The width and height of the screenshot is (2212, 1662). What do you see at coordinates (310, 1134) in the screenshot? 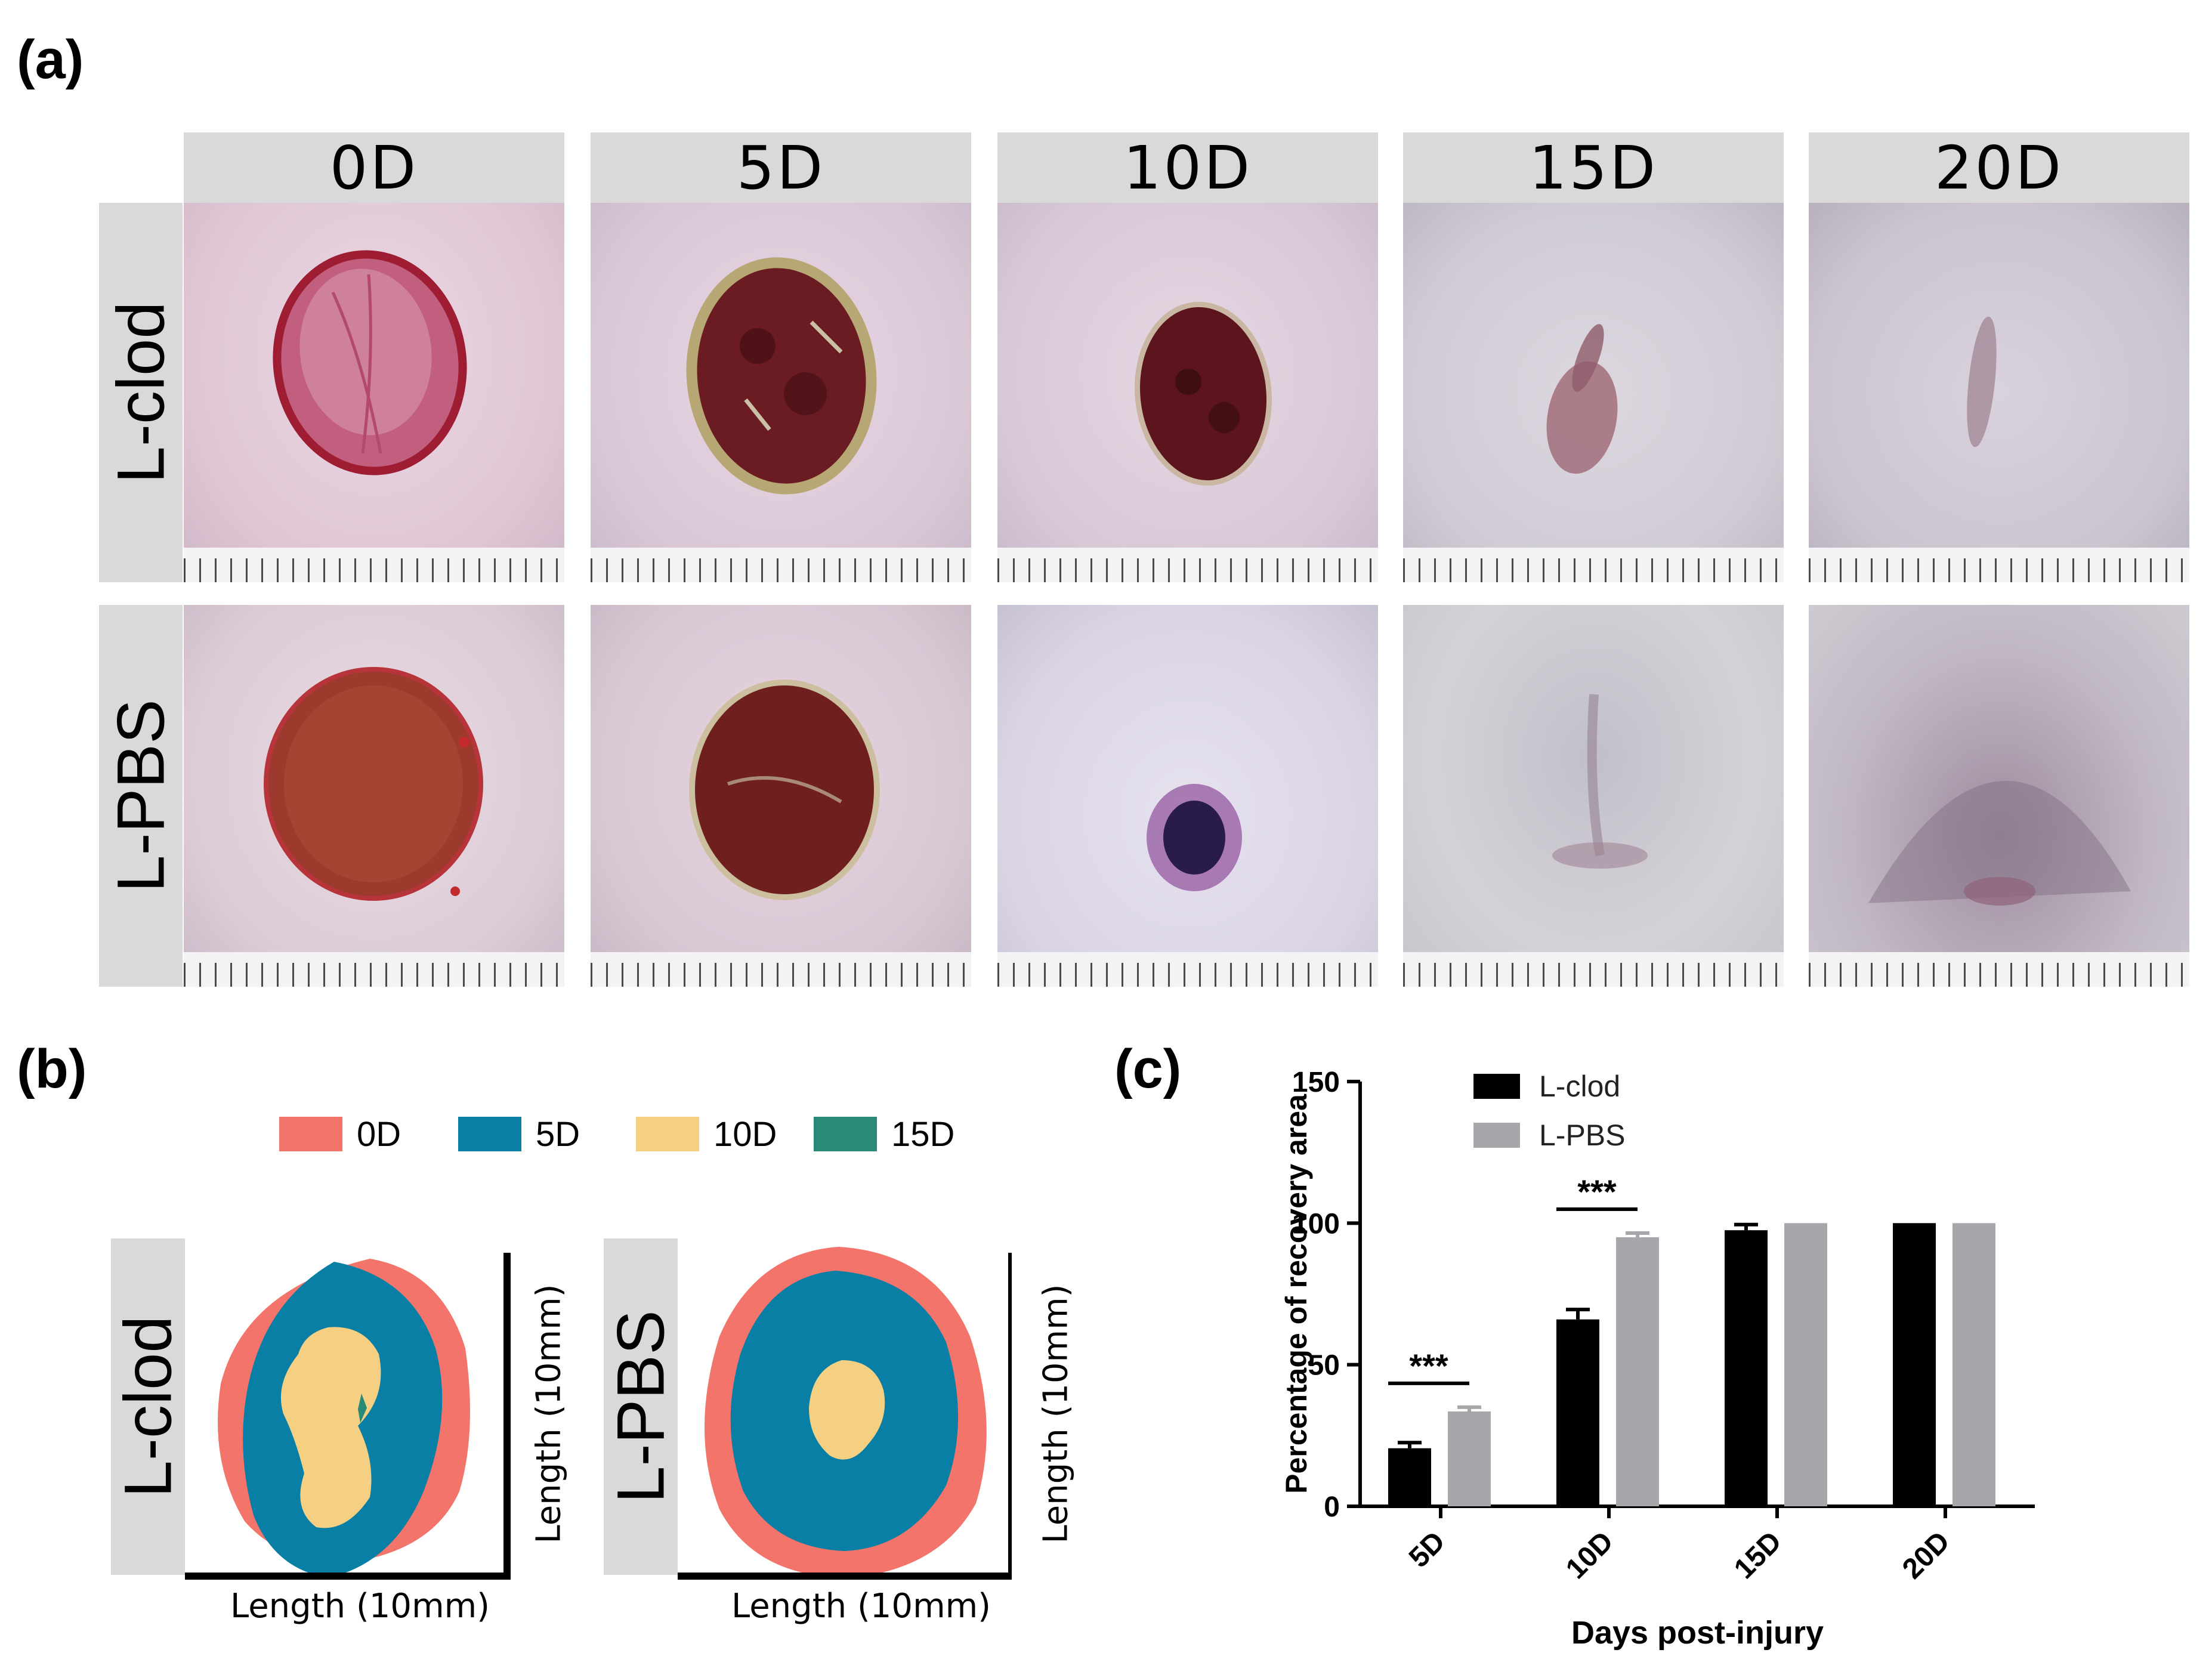
I see `legend-swatch-0d` at bounding box center [310, 1134].